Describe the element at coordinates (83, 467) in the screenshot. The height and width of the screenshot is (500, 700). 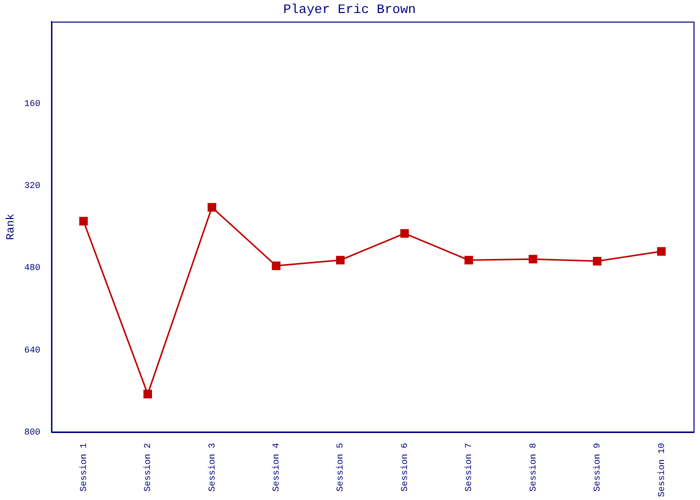
I see `x-tick-label: Session 1` at that location.